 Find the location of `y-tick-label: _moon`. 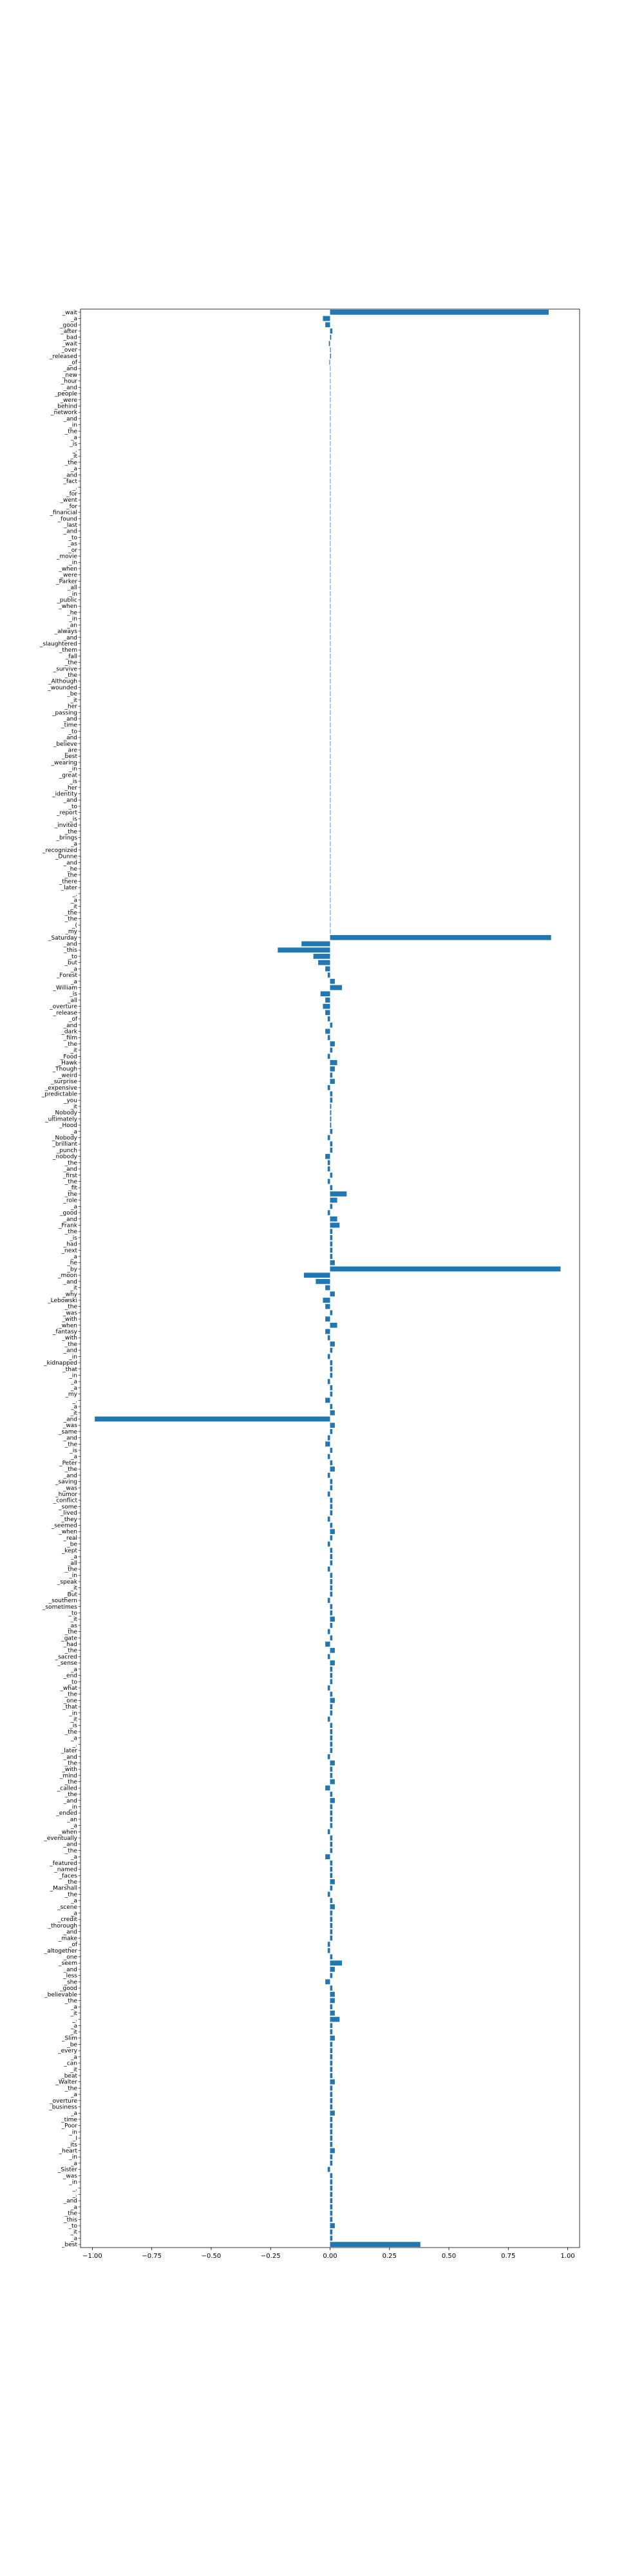

y-tick-label: _moon is located at coordinates (67, 1276).